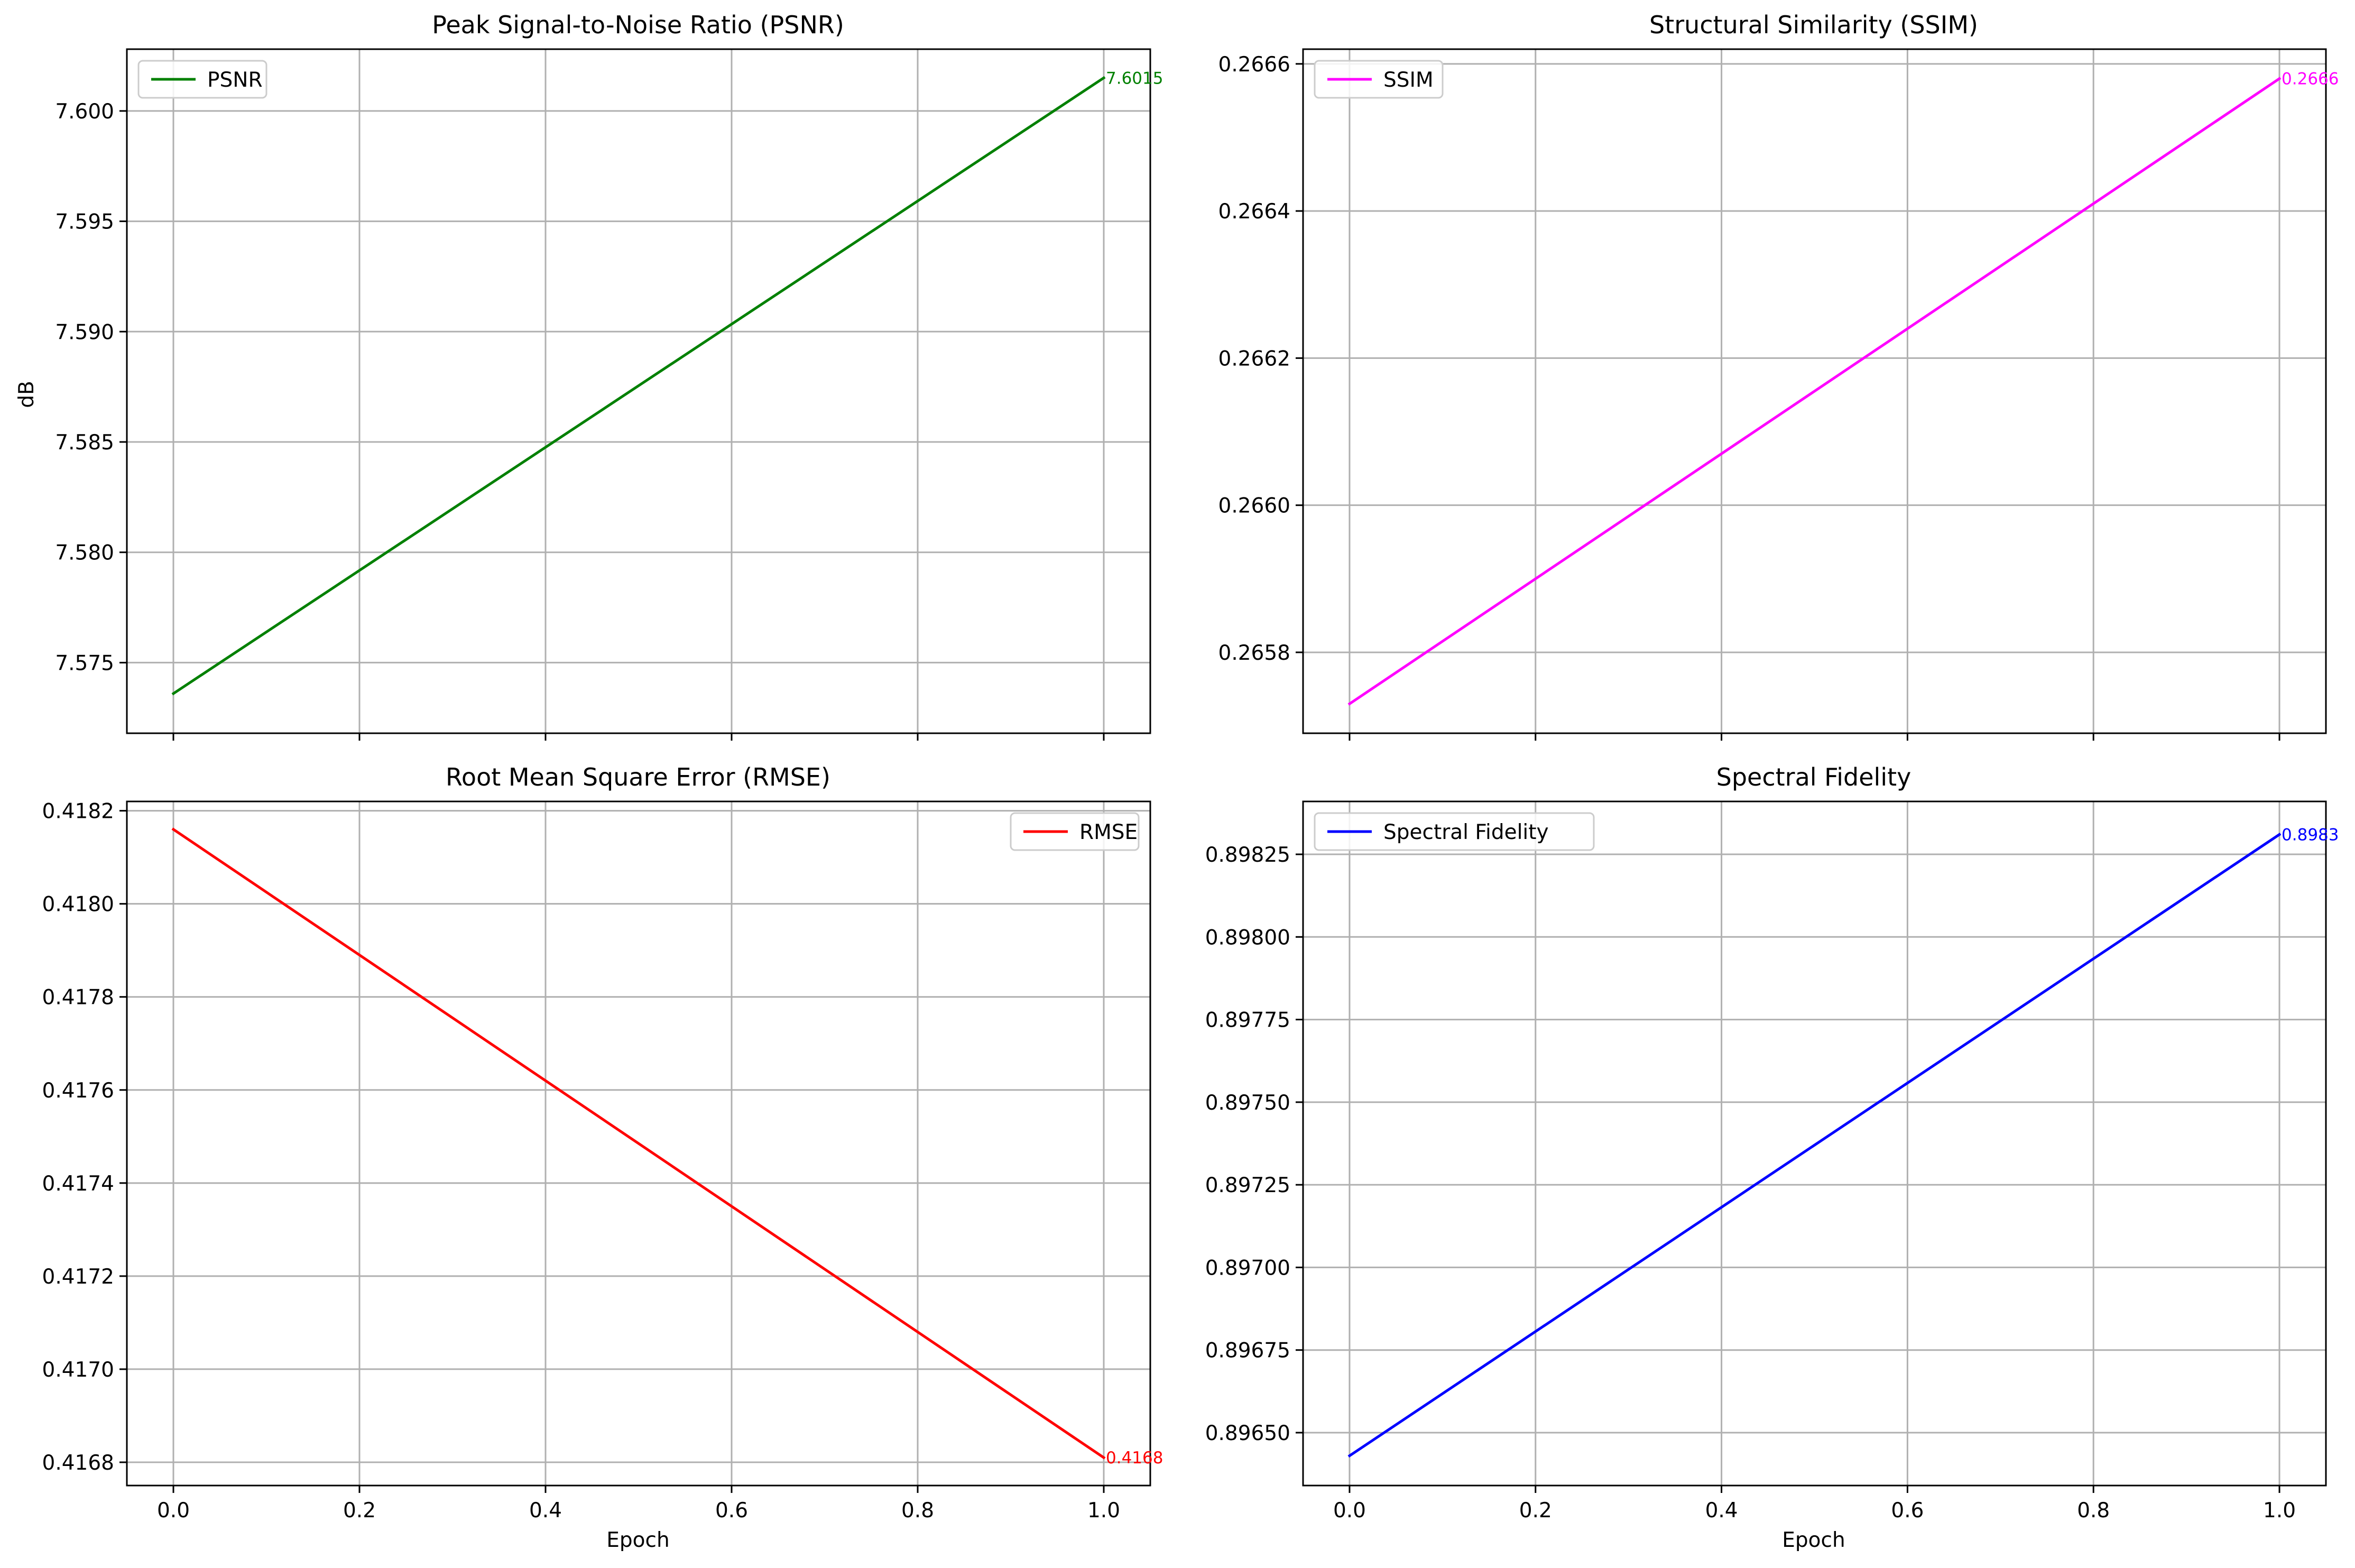 This screenshot has width=2355, height=1568. I want to click on y-tick-label: 0.2664, so click(1254, 212).